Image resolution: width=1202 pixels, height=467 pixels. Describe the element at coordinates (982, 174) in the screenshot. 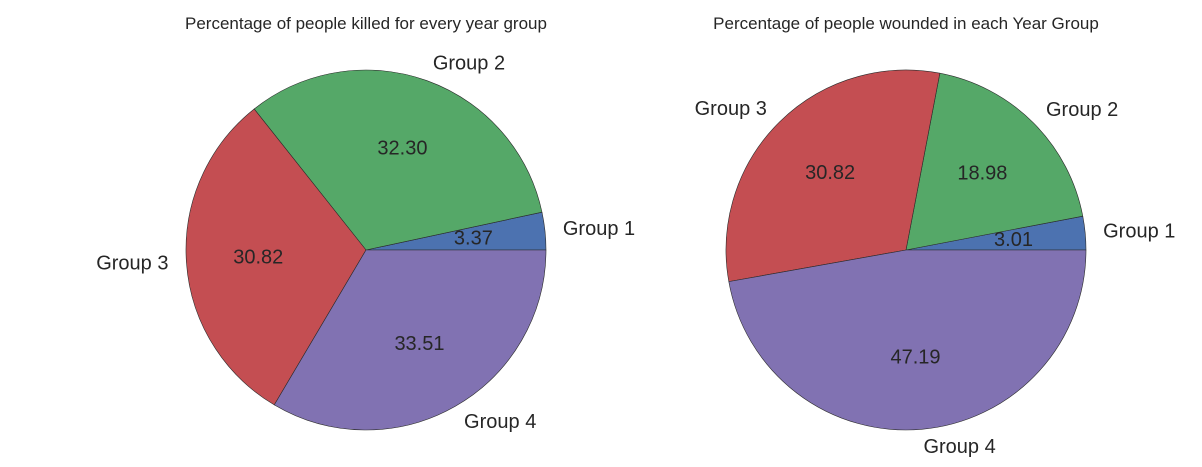

I see `slice-value-label: 18.98` at that location.